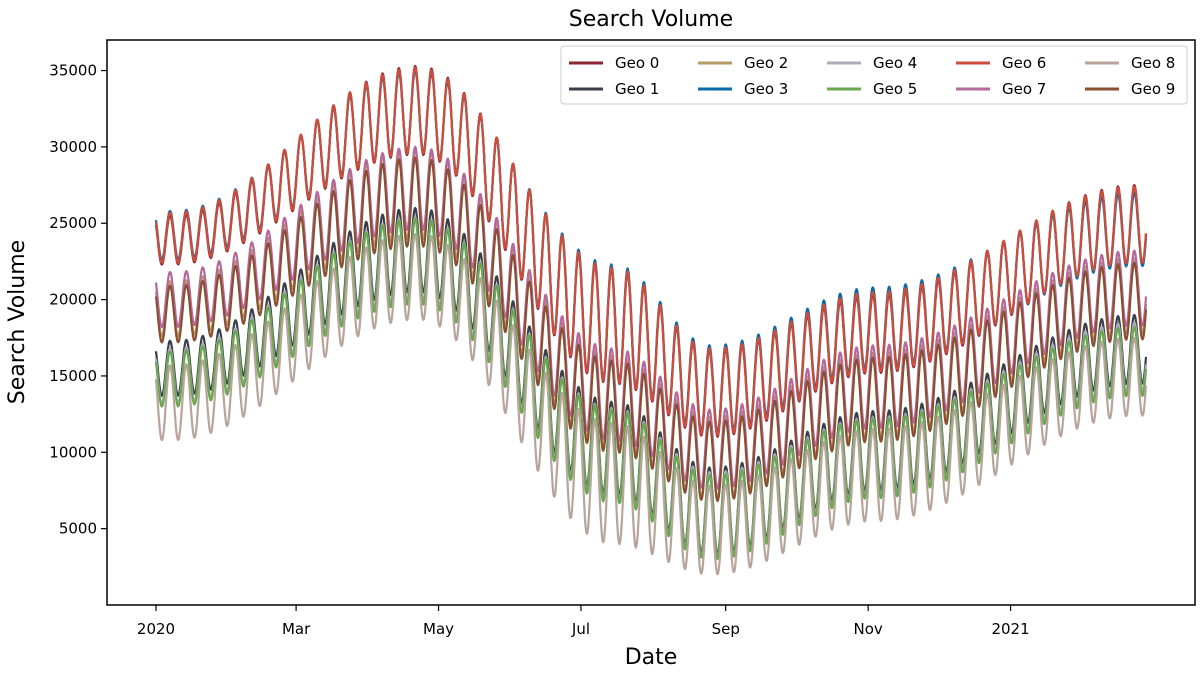 Image resolution: width=1202 pixels, height=677 pixels. I want to click on x-tick-label: Sep, so click(726, 629).